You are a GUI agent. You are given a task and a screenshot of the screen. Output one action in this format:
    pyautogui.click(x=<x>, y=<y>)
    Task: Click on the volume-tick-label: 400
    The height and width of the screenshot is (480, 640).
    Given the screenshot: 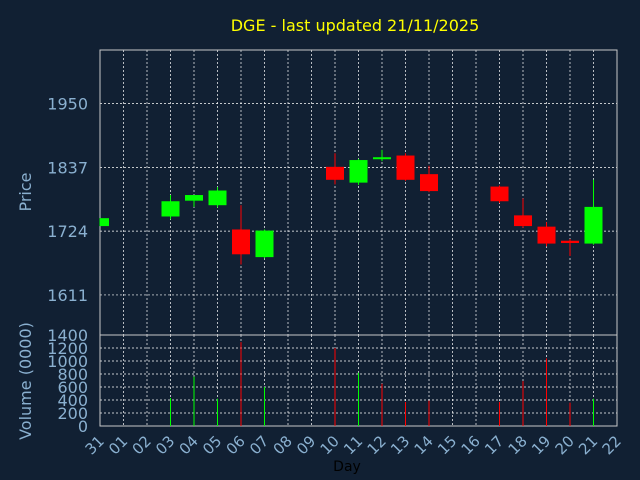 What is the action you would take?
    pyautogui.click(x=72, y=400)
    